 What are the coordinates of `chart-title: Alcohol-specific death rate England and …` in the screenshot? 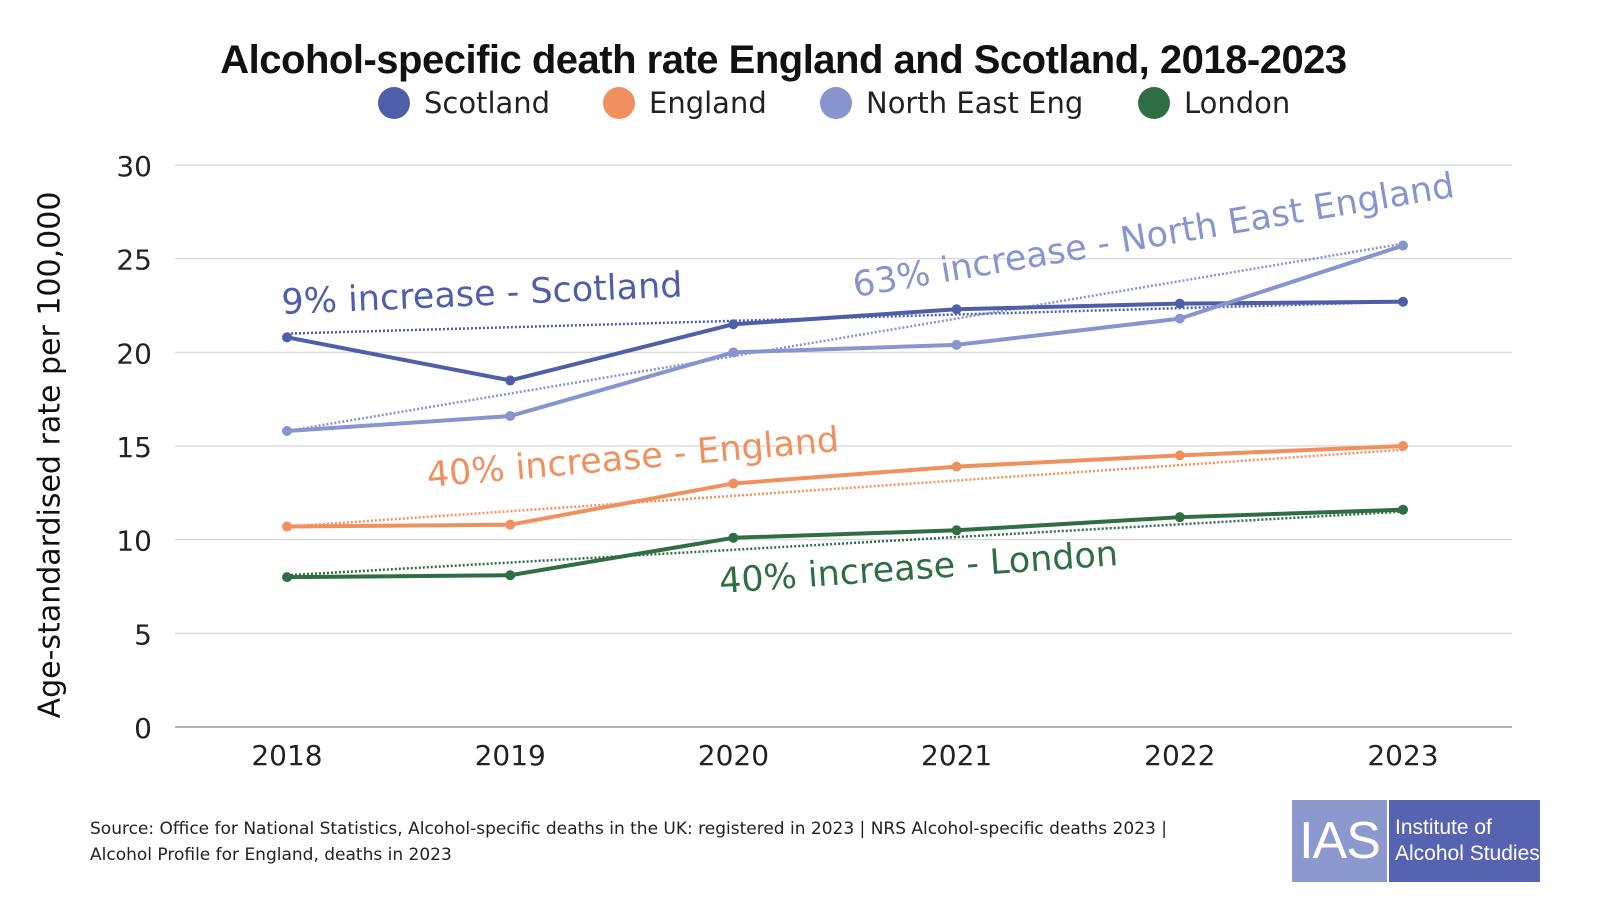 It's located at (783, 60).